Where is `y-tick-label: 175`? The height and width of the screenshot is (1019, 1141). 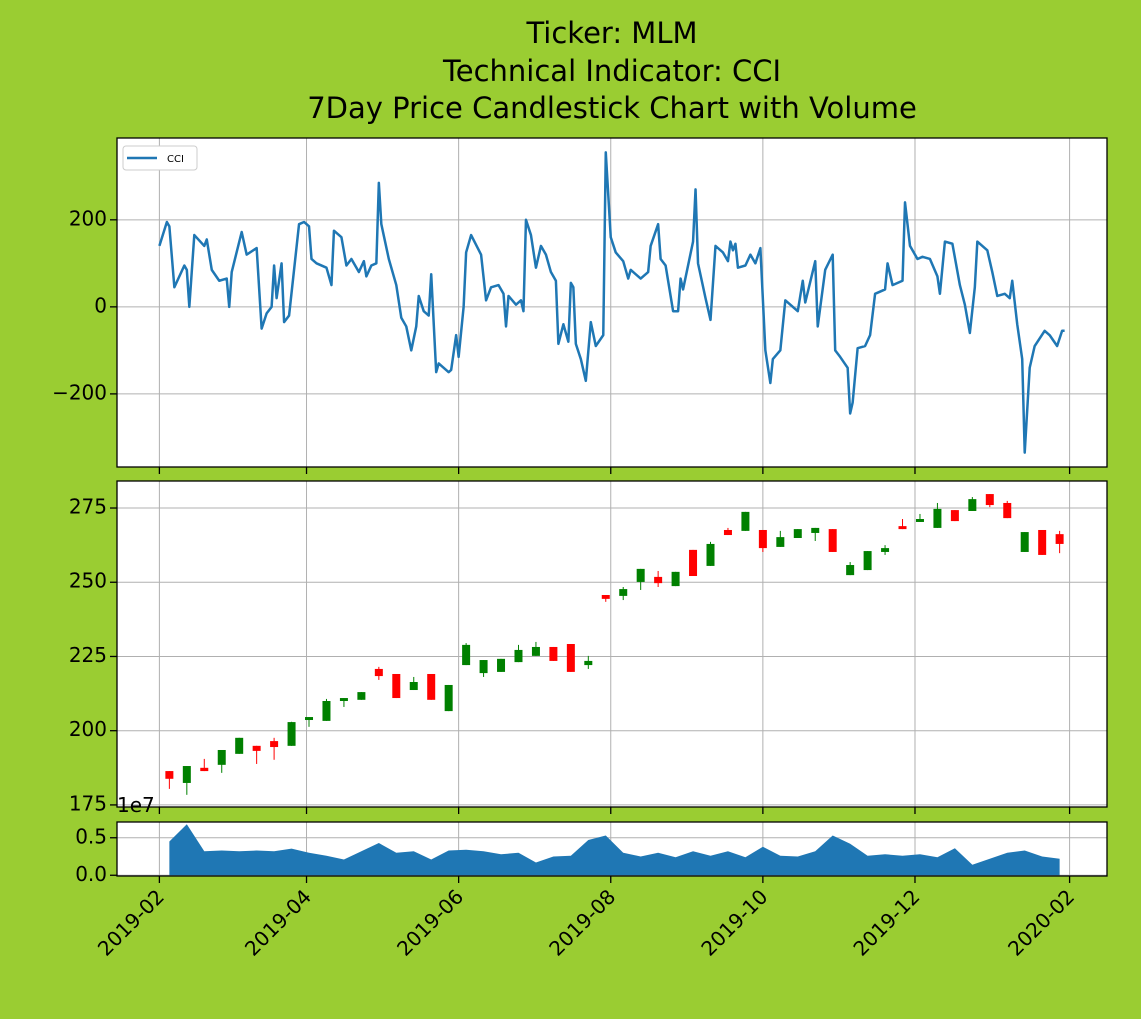
y-tick-label: 175 is located at coordinates (88, 803).